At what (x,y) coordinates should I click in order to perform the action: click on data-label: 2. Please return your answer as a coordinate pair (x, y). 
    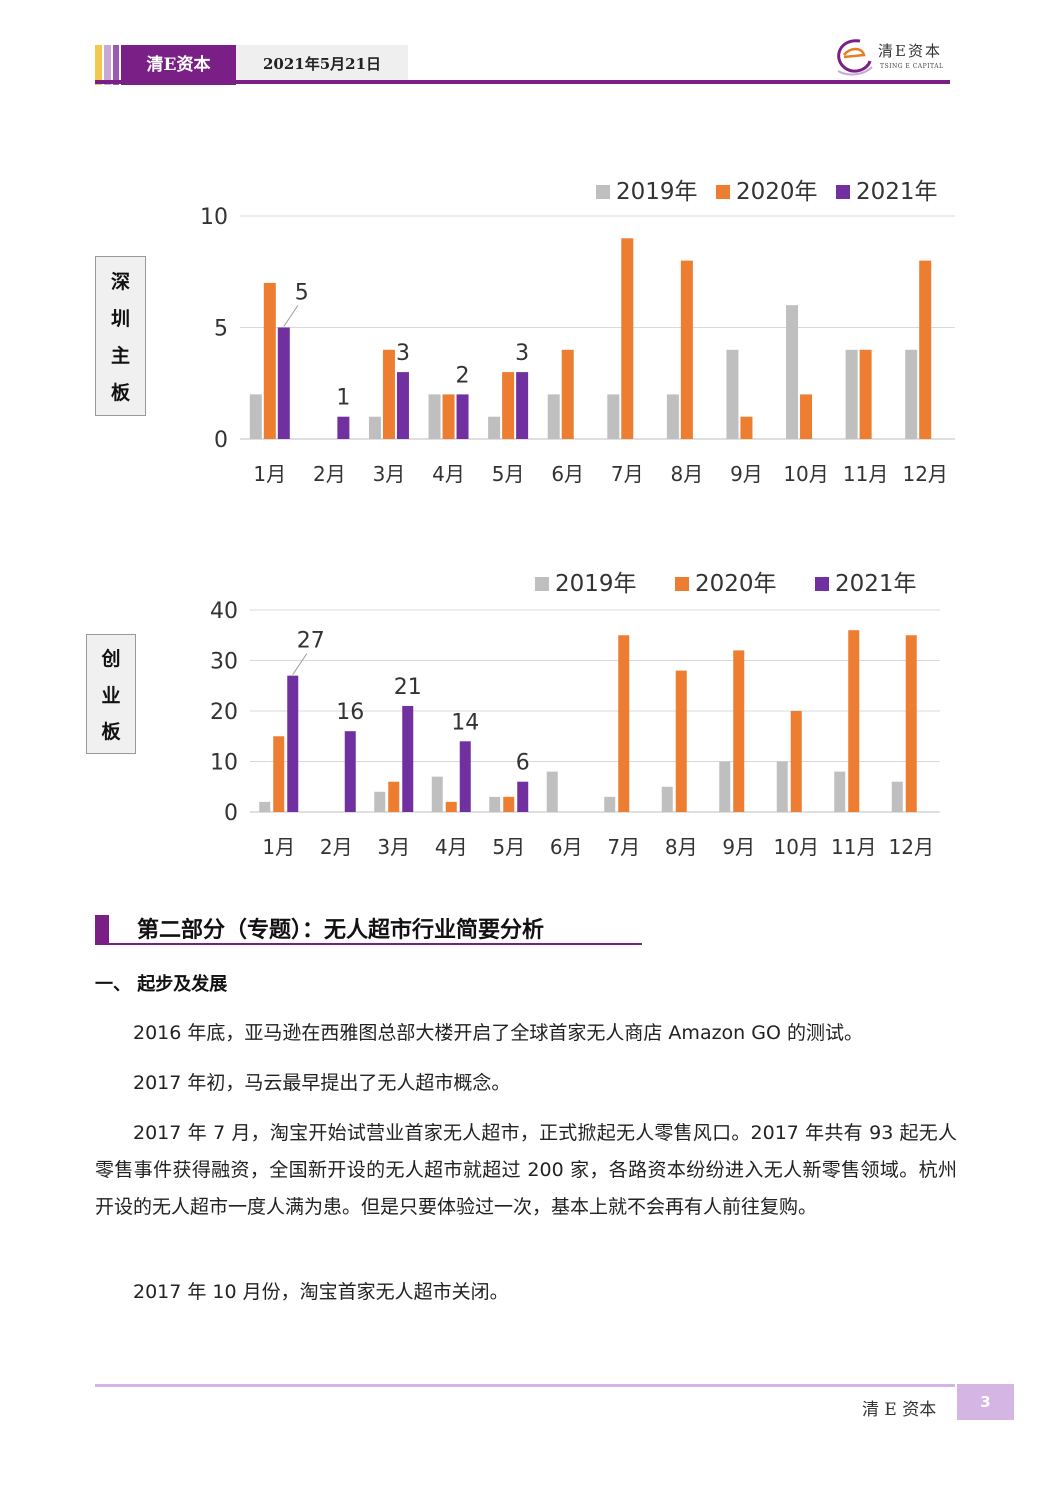
    Looking at the image, I should click on (463, 375).